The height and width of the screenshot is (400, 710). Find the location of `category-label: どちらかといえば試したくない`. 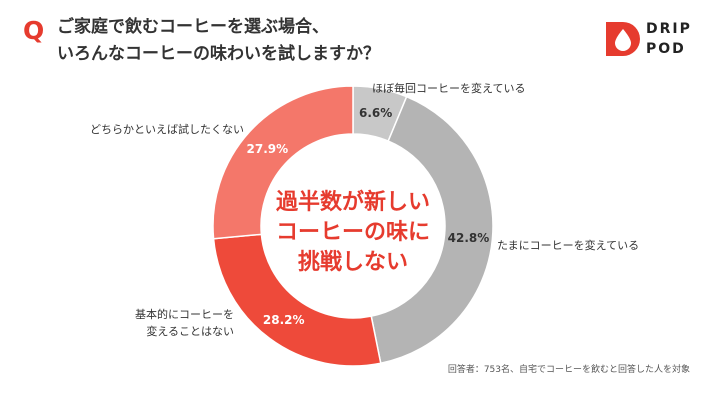

category-label: どちらかといえば試したくない is located at coordinates (167, 129).